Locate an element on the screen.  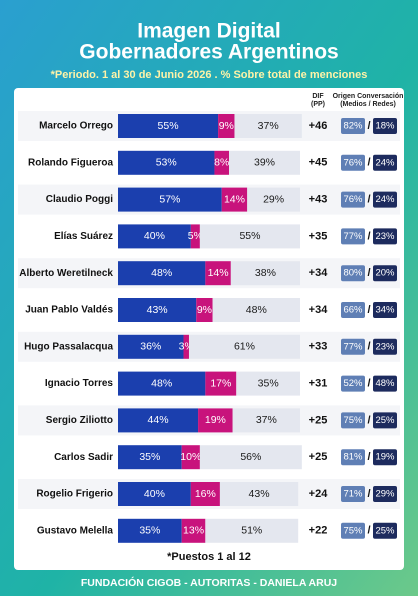
origin-medios: 82% is located at coordinates (353, 126).